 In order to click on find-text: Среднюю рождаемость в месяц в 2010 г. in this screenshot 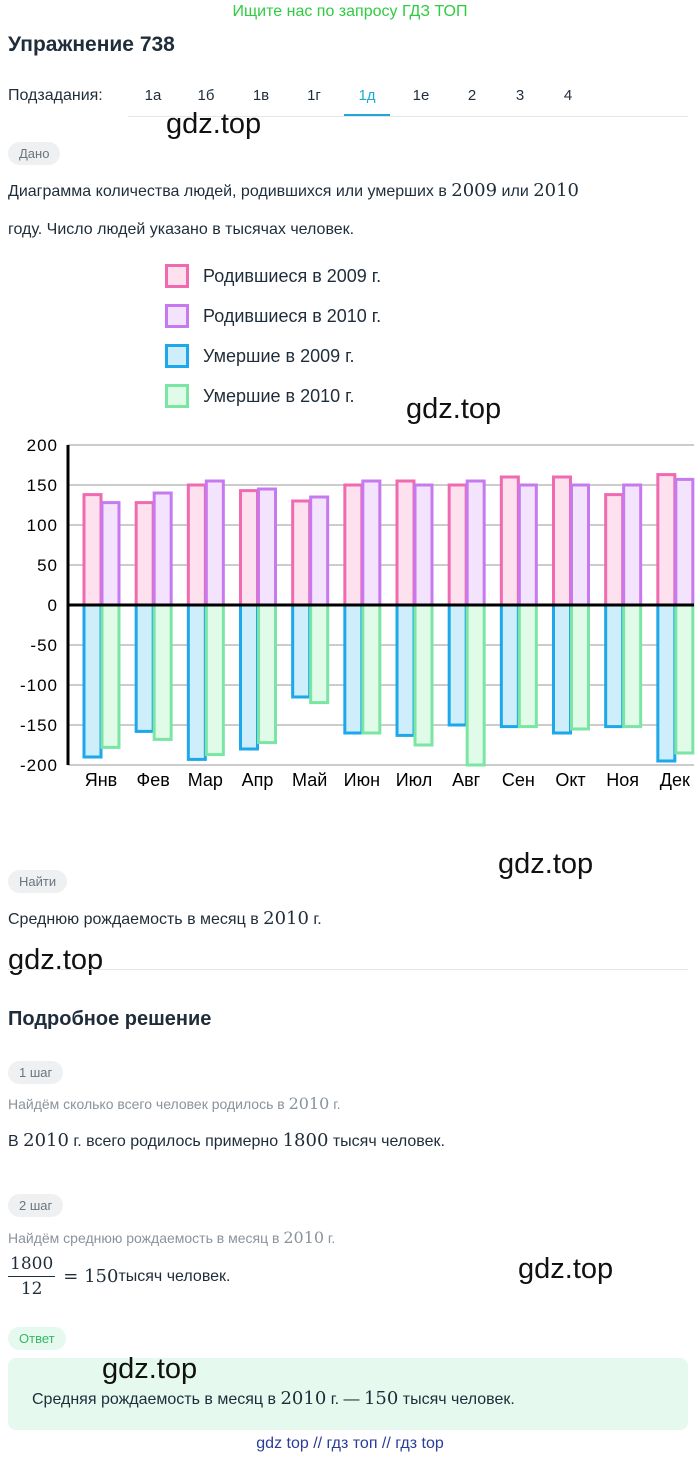, I will do `click(165, 919)`.